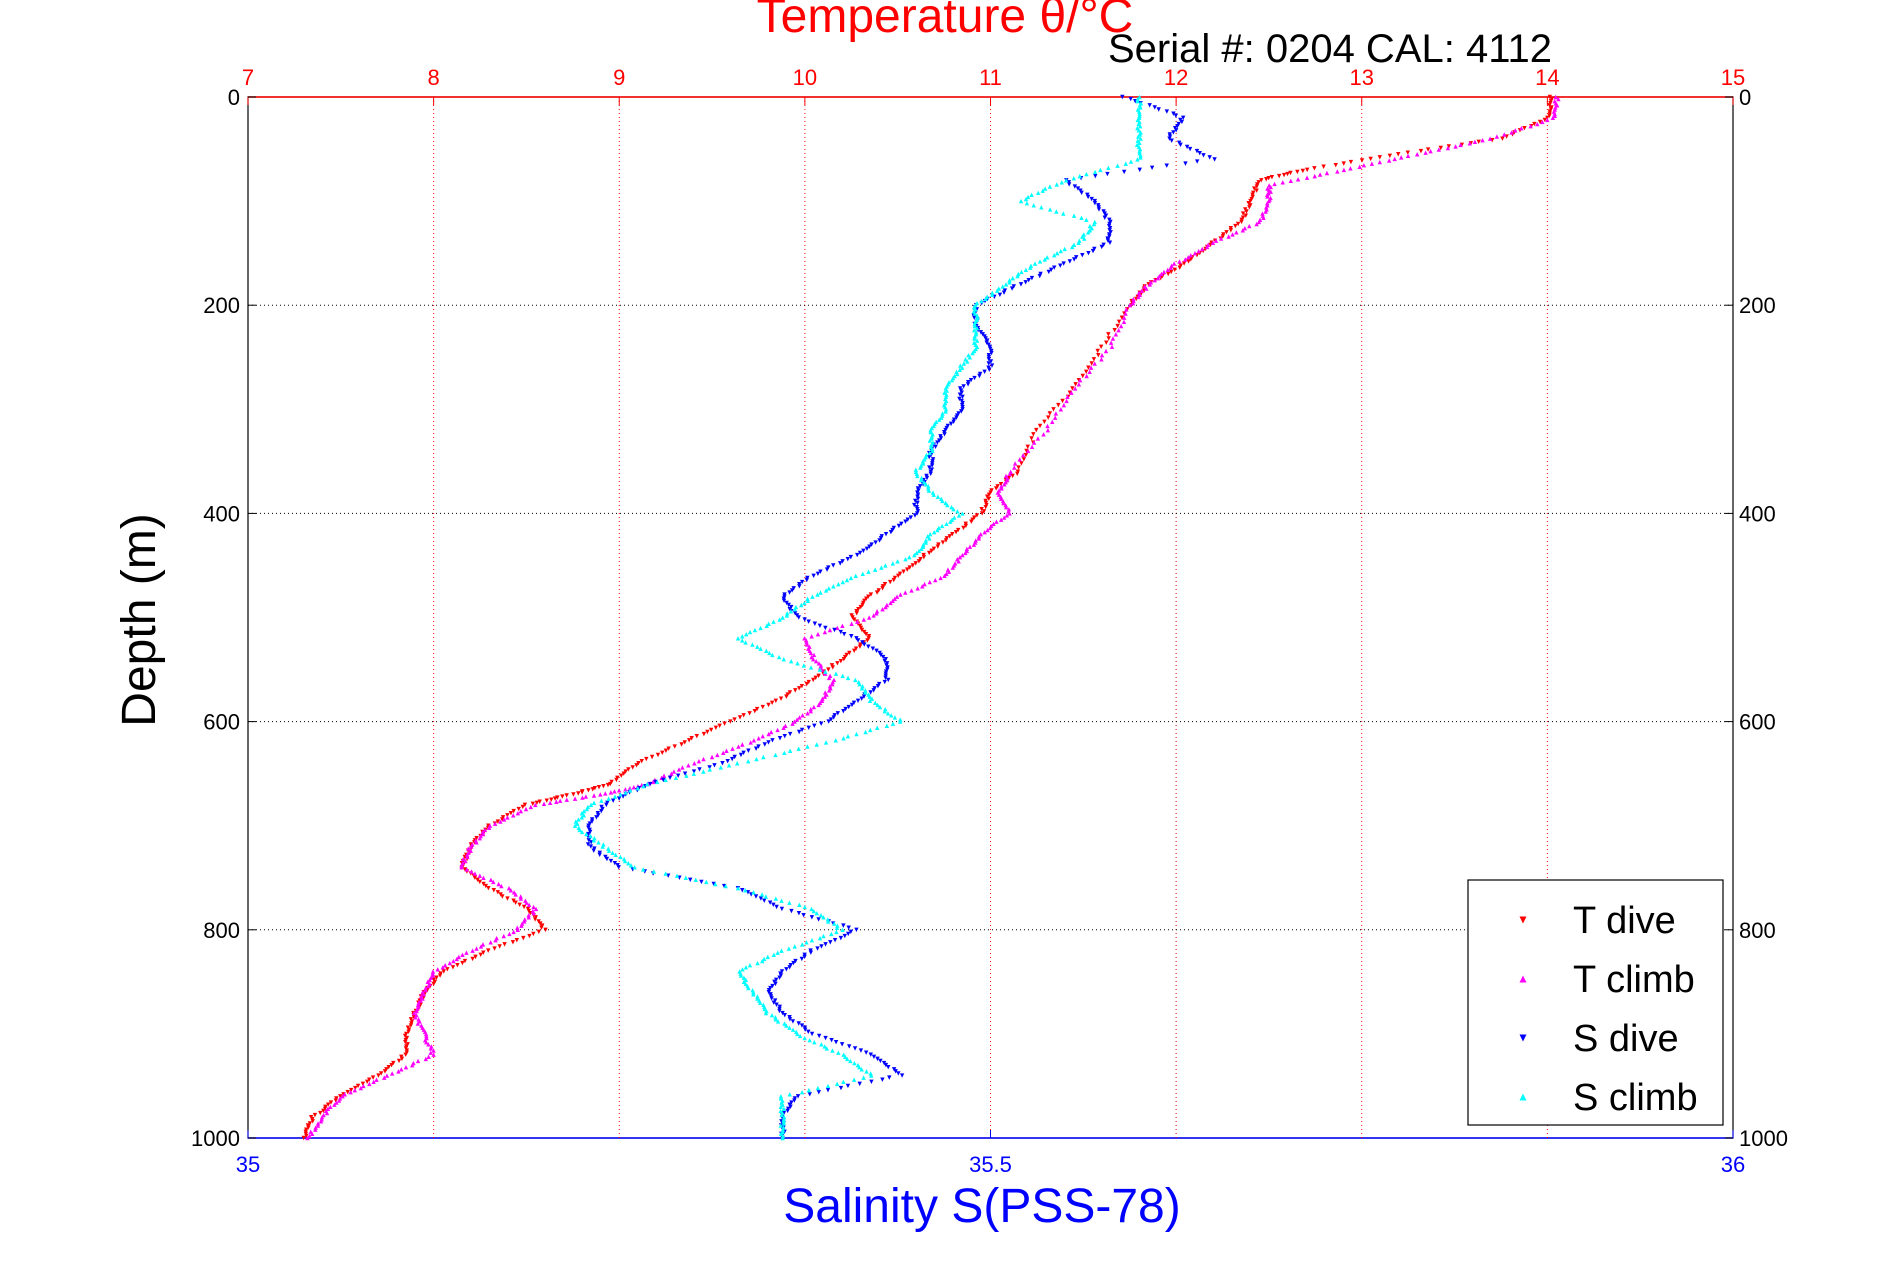 The width and height of the screenshot is (1891, 1262). I want to click on depth-tick-label-right: 400, so click(1757, 513).